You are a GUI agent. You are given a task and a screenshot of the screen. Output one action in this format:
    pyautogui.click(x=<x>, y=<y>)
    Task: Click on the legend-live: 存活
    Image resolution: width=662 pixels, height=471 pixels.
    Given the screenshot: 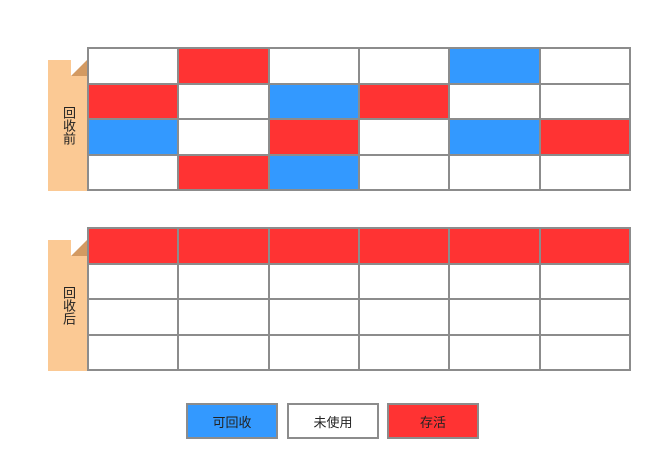 What is the action you would take?
    pyautogui.click(x=433, y=421)
    